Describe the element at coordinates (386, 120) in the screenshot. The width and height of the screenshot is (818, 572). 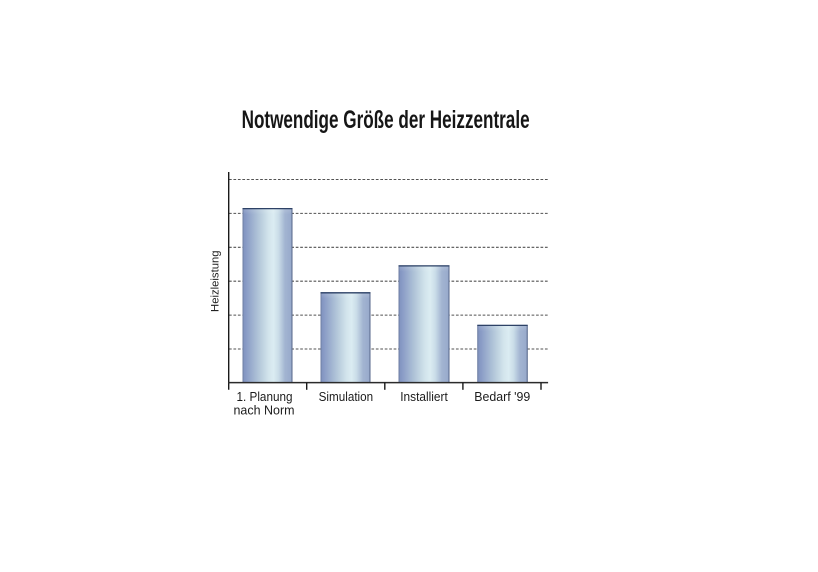
I see `svg-text:Notwendige Größe der Heizzentr: Notwendige Größe der Heizzentrale` at that location.